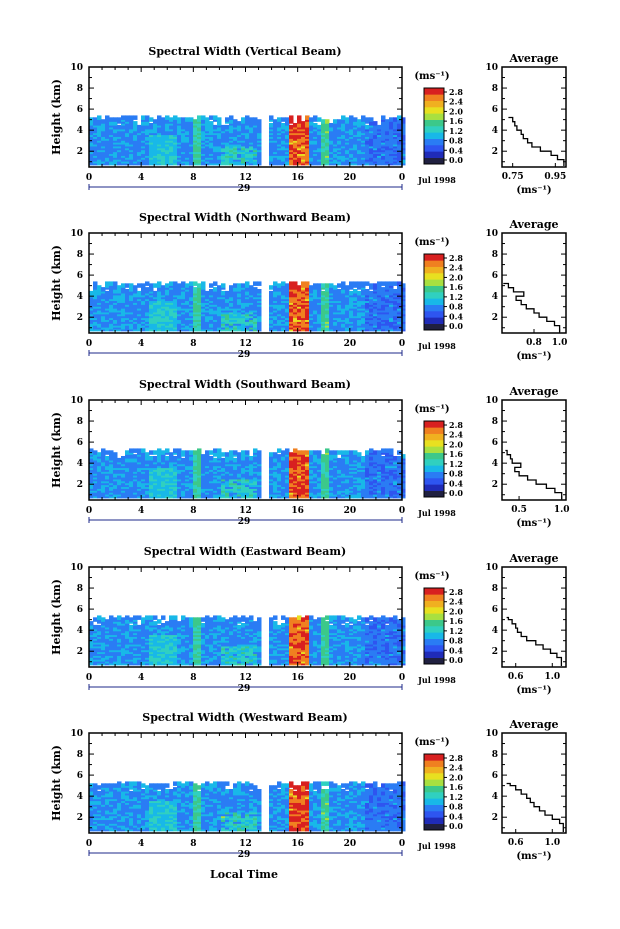 The height and width of the screenshot is (929, 620). I want to click on y-tick-label: 4, so click(80, 297).